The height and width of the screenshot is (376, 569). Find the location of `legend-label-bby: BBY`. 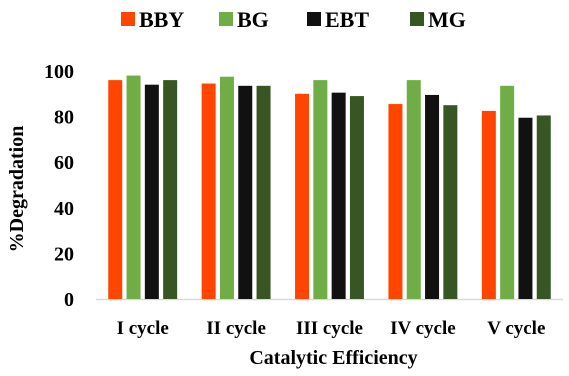

legend-label-bby: BBY is located at coordinates (161, 19).